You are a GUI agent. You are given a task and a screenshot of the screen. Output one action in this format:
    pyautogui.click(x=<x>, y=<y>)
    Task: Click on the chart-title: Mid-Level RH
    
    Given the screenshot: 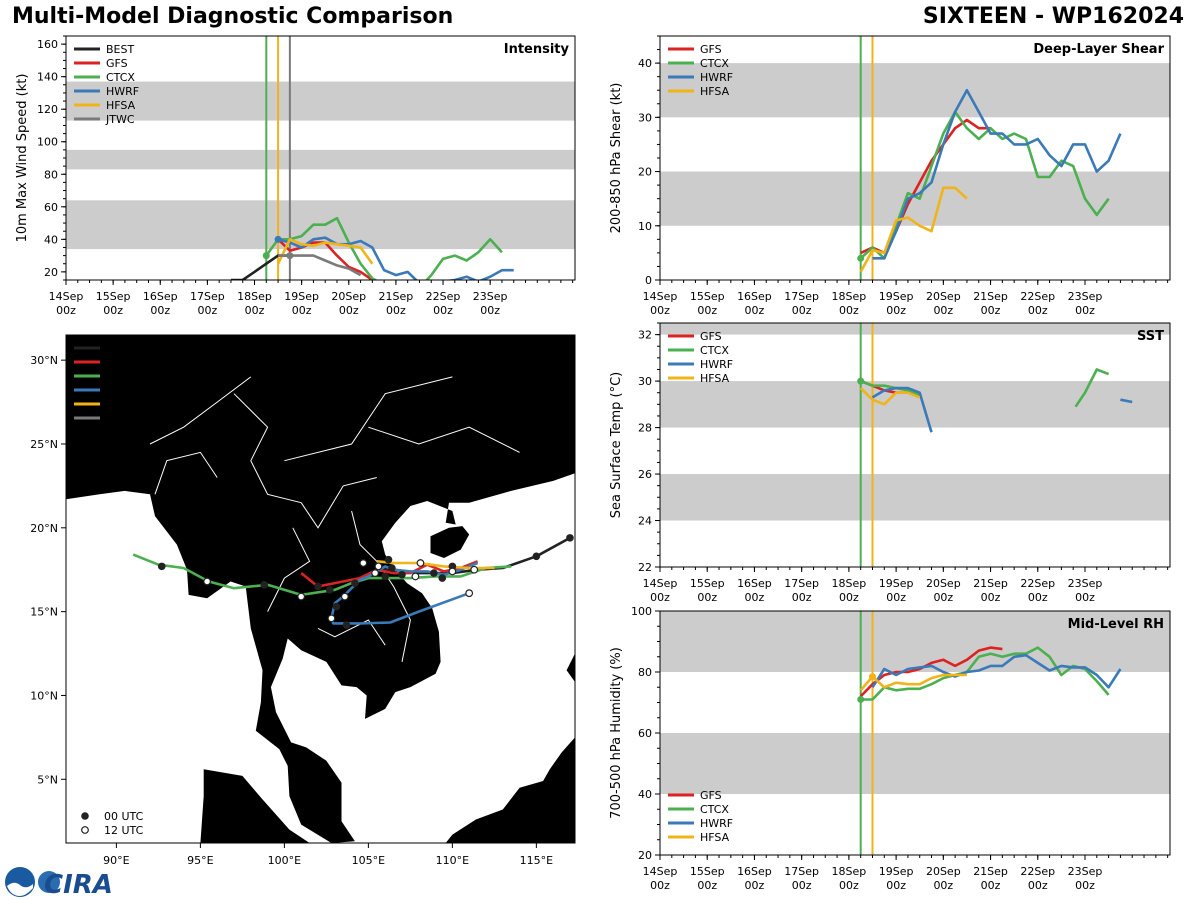 What is the action you would take?
    pyautogui.click(x=1116, y=624)
    